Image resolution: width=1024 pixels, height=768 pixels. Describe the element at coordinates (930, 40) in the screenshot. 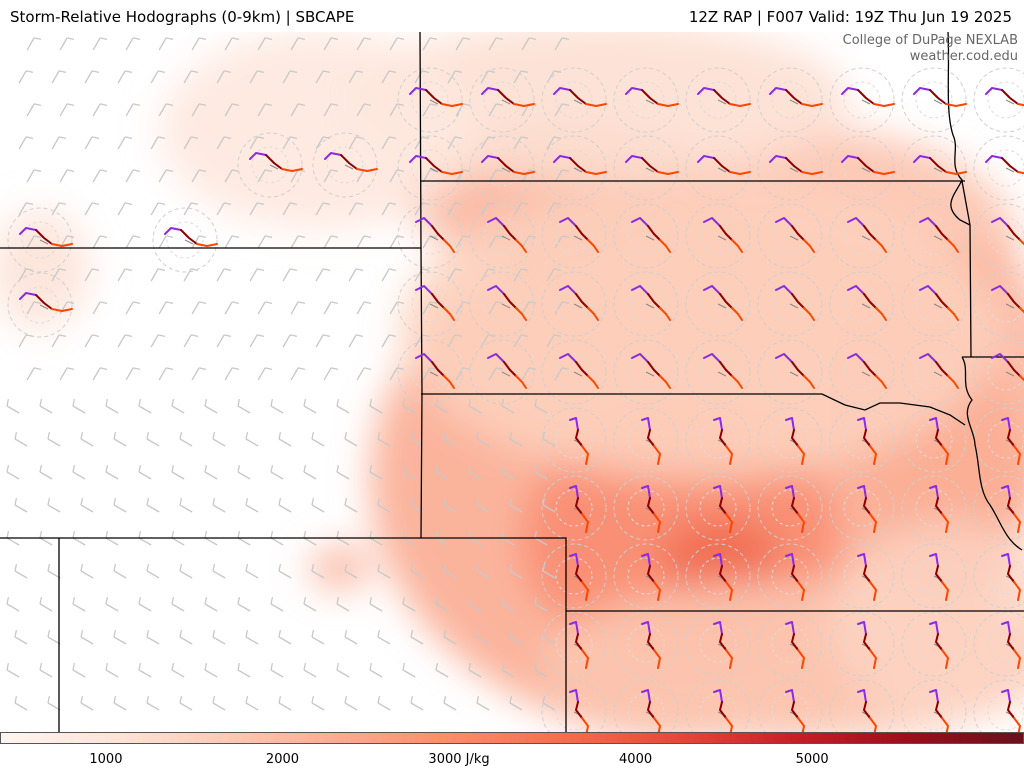

I see `credit-line-1: College of DuPage NEXLAB` at that location.